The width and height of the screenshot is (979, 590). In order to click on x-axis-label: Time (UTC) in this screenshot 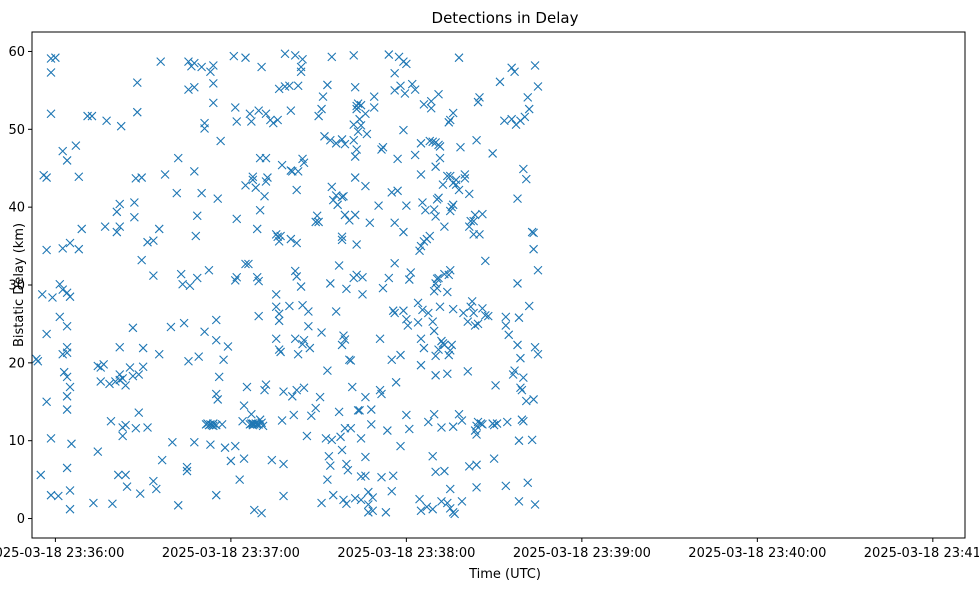, I will do `click(504, 574)`.